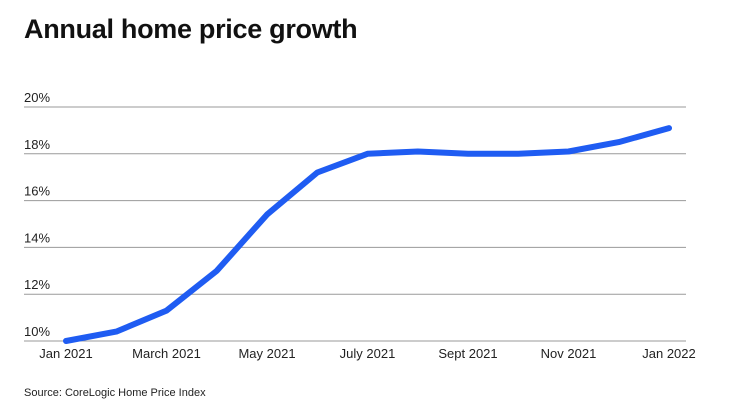  What do you see at coordinates (37, 191) in the screenshot?
I see `y-tick-label-16: 16%` at bounding box center [37, 191].